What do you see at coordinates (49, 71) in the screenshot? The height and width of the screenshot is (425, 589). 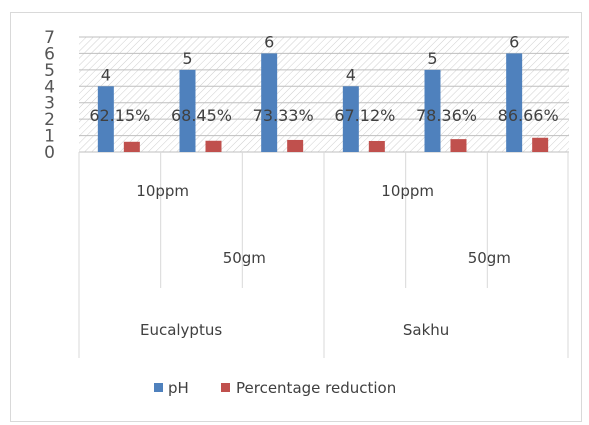 I see `y-tick-label: 5` at bounding box center [49, 71].